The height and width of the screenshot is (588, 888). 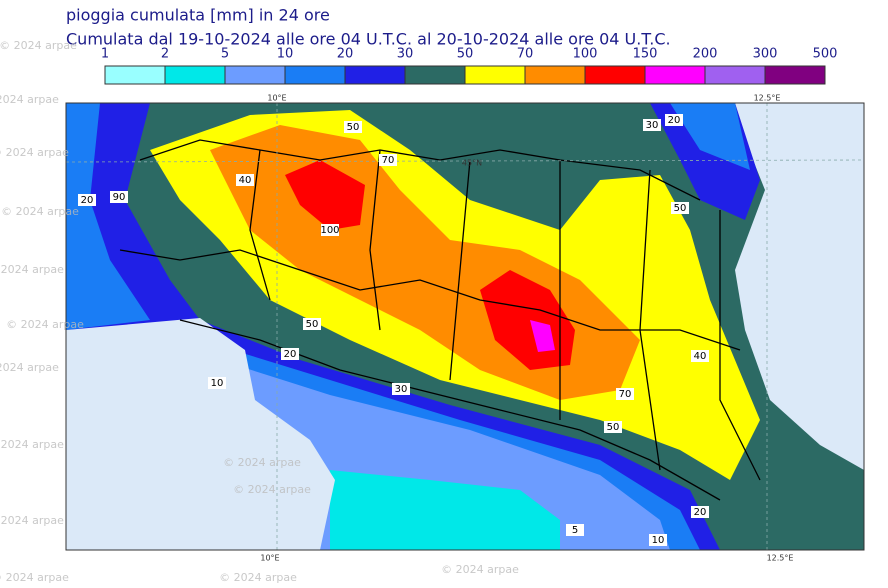 I want to click on contour-label: 100, so click(x=329, y=230).